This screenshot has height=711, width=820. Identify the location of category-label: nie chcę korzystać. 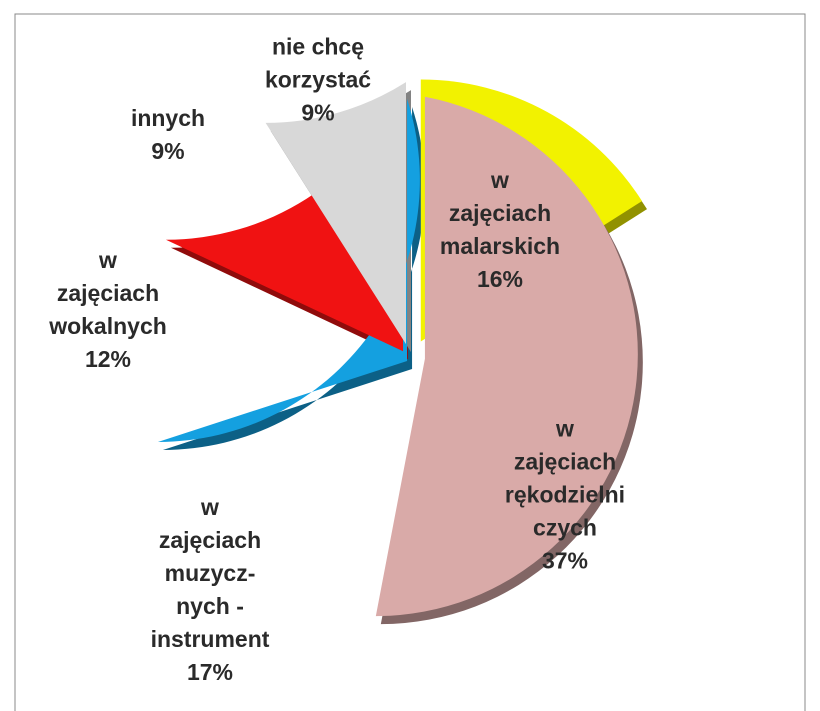
(318, 63).